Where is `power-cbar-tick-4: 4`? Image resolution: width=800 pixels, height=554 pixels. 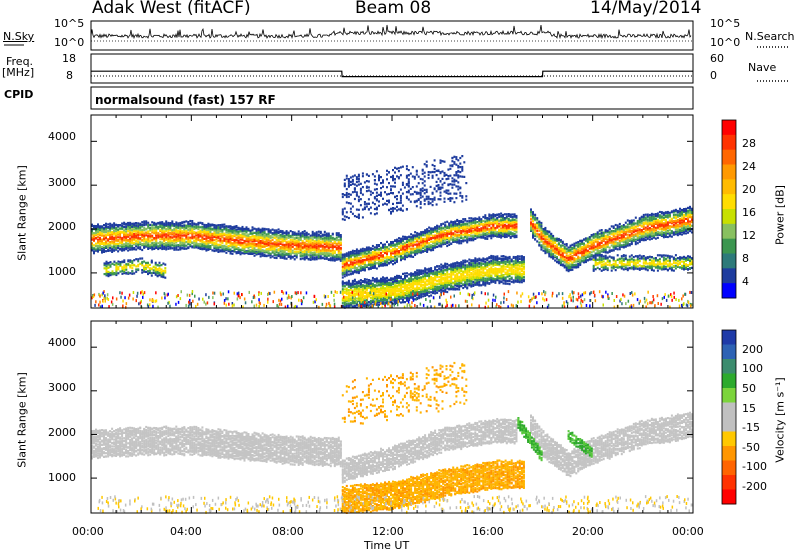
power-cbar-tick-4: 4 is located at coordinates (745, 281).